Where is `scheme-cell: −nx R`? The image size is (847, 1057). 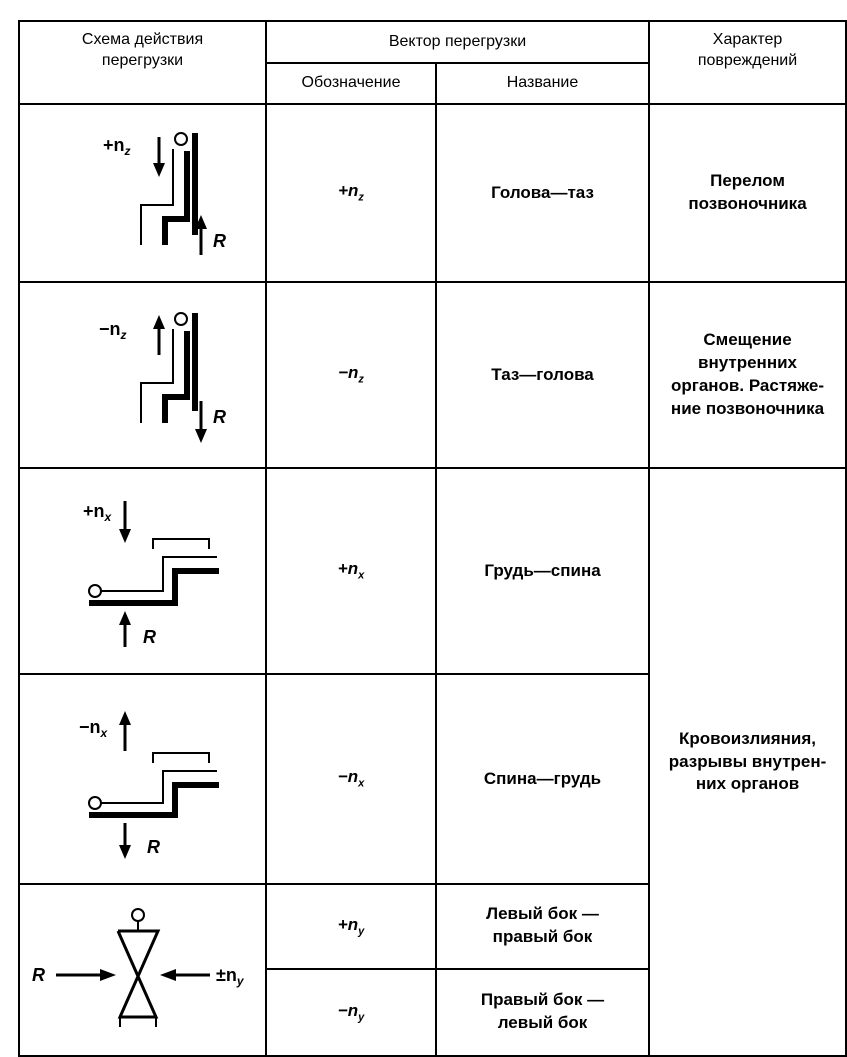
scheme-cell: −nx R is located at coordinates (142, 779).